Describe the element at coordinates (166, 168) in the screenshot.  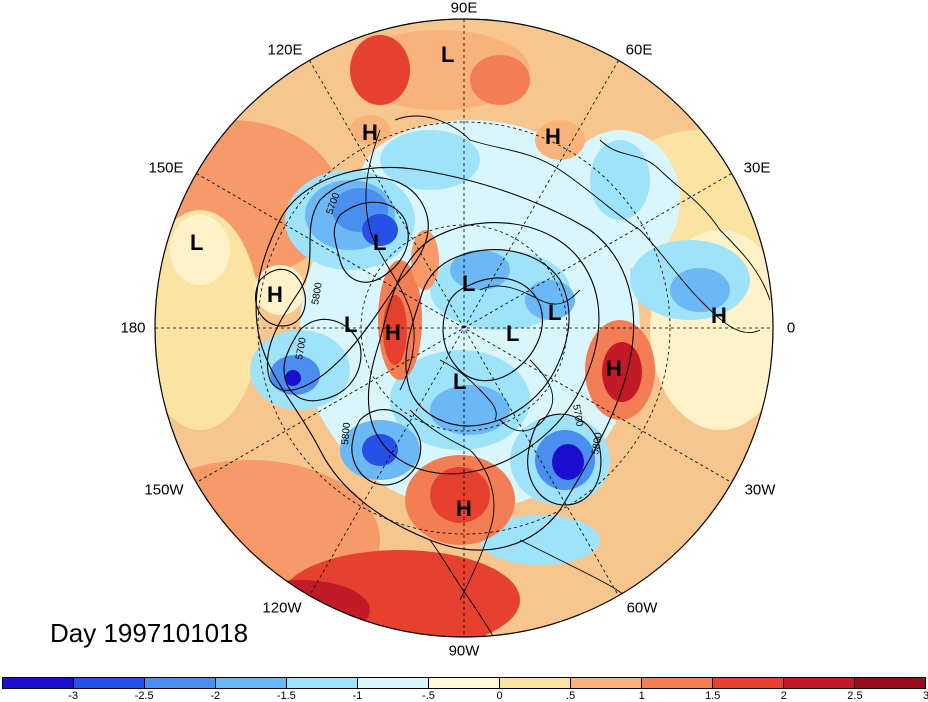
I see `lon-label-150e: 150E` at that location.